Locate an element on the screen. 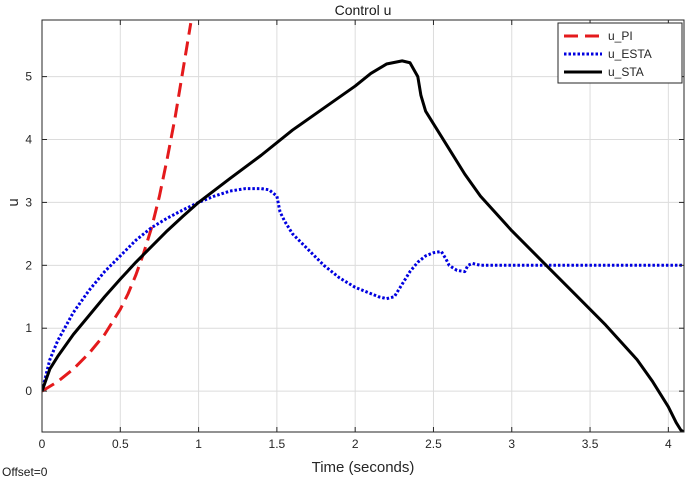 Image resolution: width=685 pixels, height=480 pixels. x-tick-label: 2.5 is located at coordinates (433, 444).